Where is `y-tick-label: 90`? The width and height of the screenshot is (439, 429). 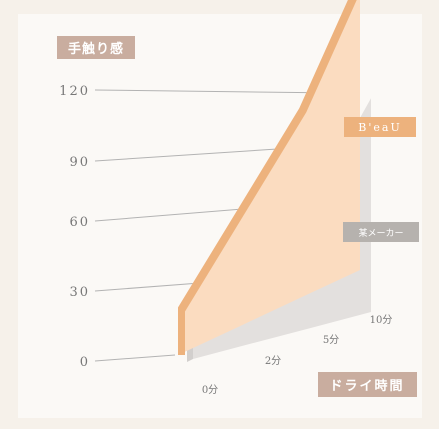 y-tick-label: 90 is located at coordinates (79, 162).